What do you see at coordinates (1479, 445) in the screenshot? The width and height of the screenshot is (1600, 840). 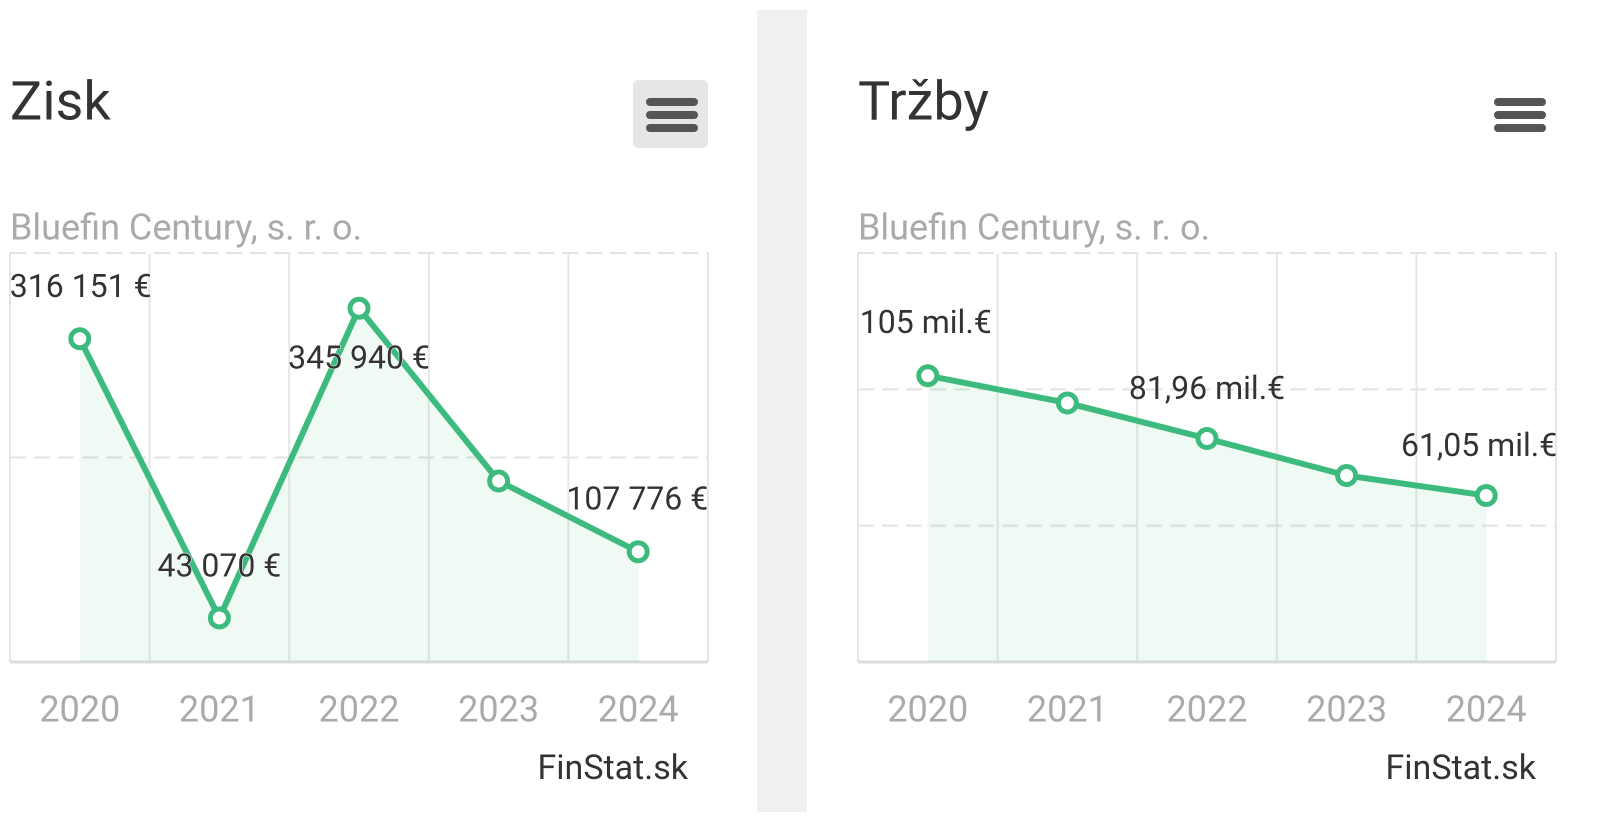 I see `data-label: 61,05 mil.€` at bounding box center [1479, 445].